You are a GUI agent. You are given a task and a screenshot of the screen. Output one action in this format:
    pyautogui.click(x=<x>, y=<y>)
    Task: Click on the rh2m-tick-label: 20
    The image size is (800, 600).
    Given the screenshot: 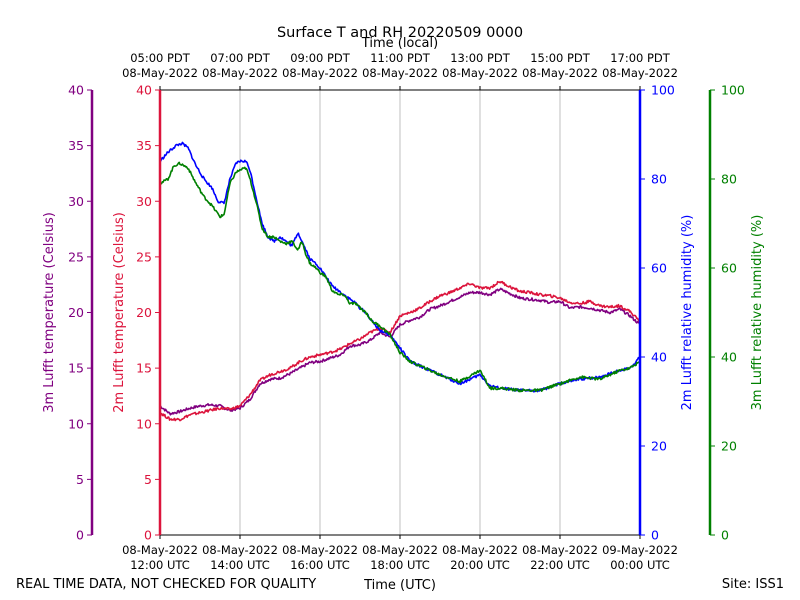 What is the action you would take?
    pyautogui.click(x=659, y=446)
    